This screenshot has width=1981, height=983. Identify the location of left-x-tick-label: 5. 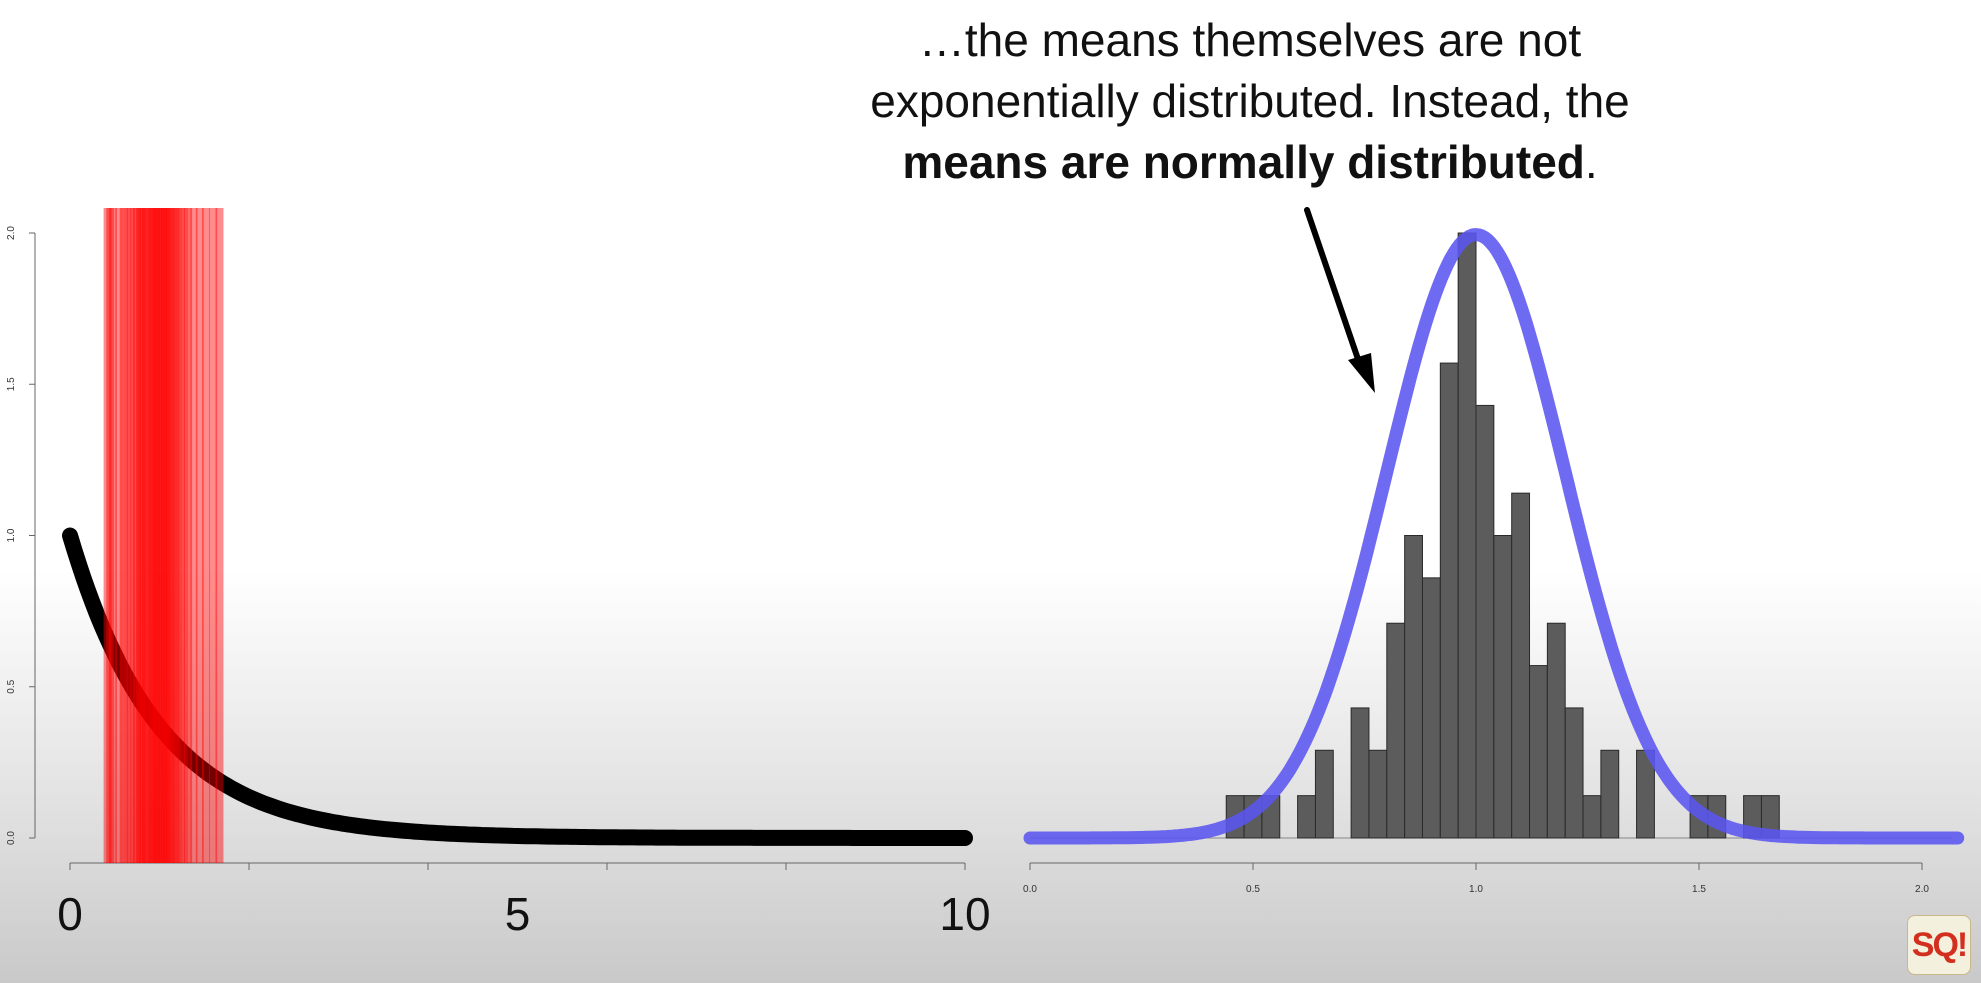
(518, 914).